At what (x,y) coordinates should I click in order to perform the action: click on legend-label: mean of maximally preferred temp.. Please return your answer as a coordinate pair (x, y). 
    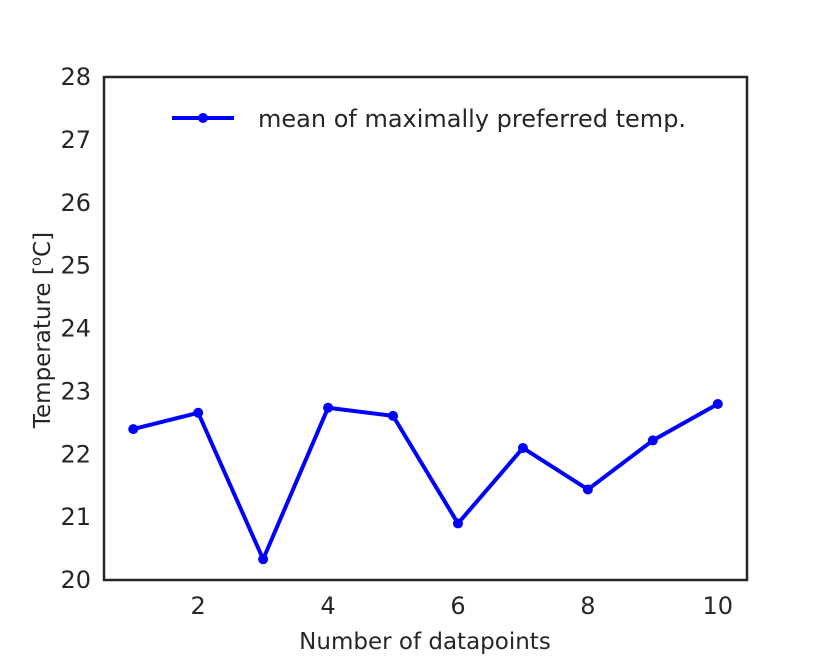
    Looking at the image, I should click on (472, 119).